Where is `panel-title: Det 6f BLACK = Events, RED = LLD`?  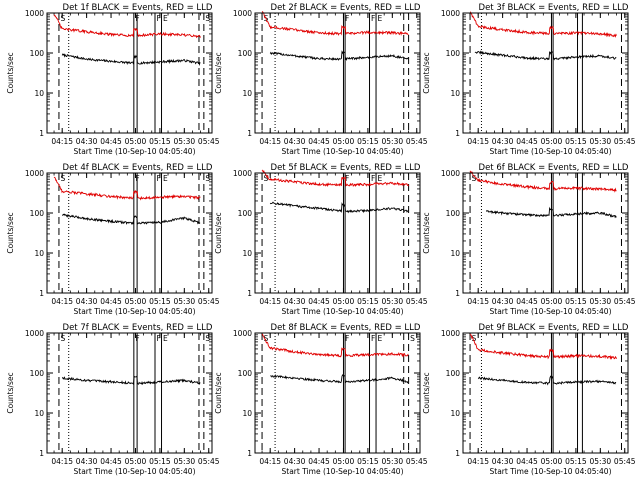
panel-title: Det 6f BLACK = Events, RED = LLD is located at coordinates (554, 168).